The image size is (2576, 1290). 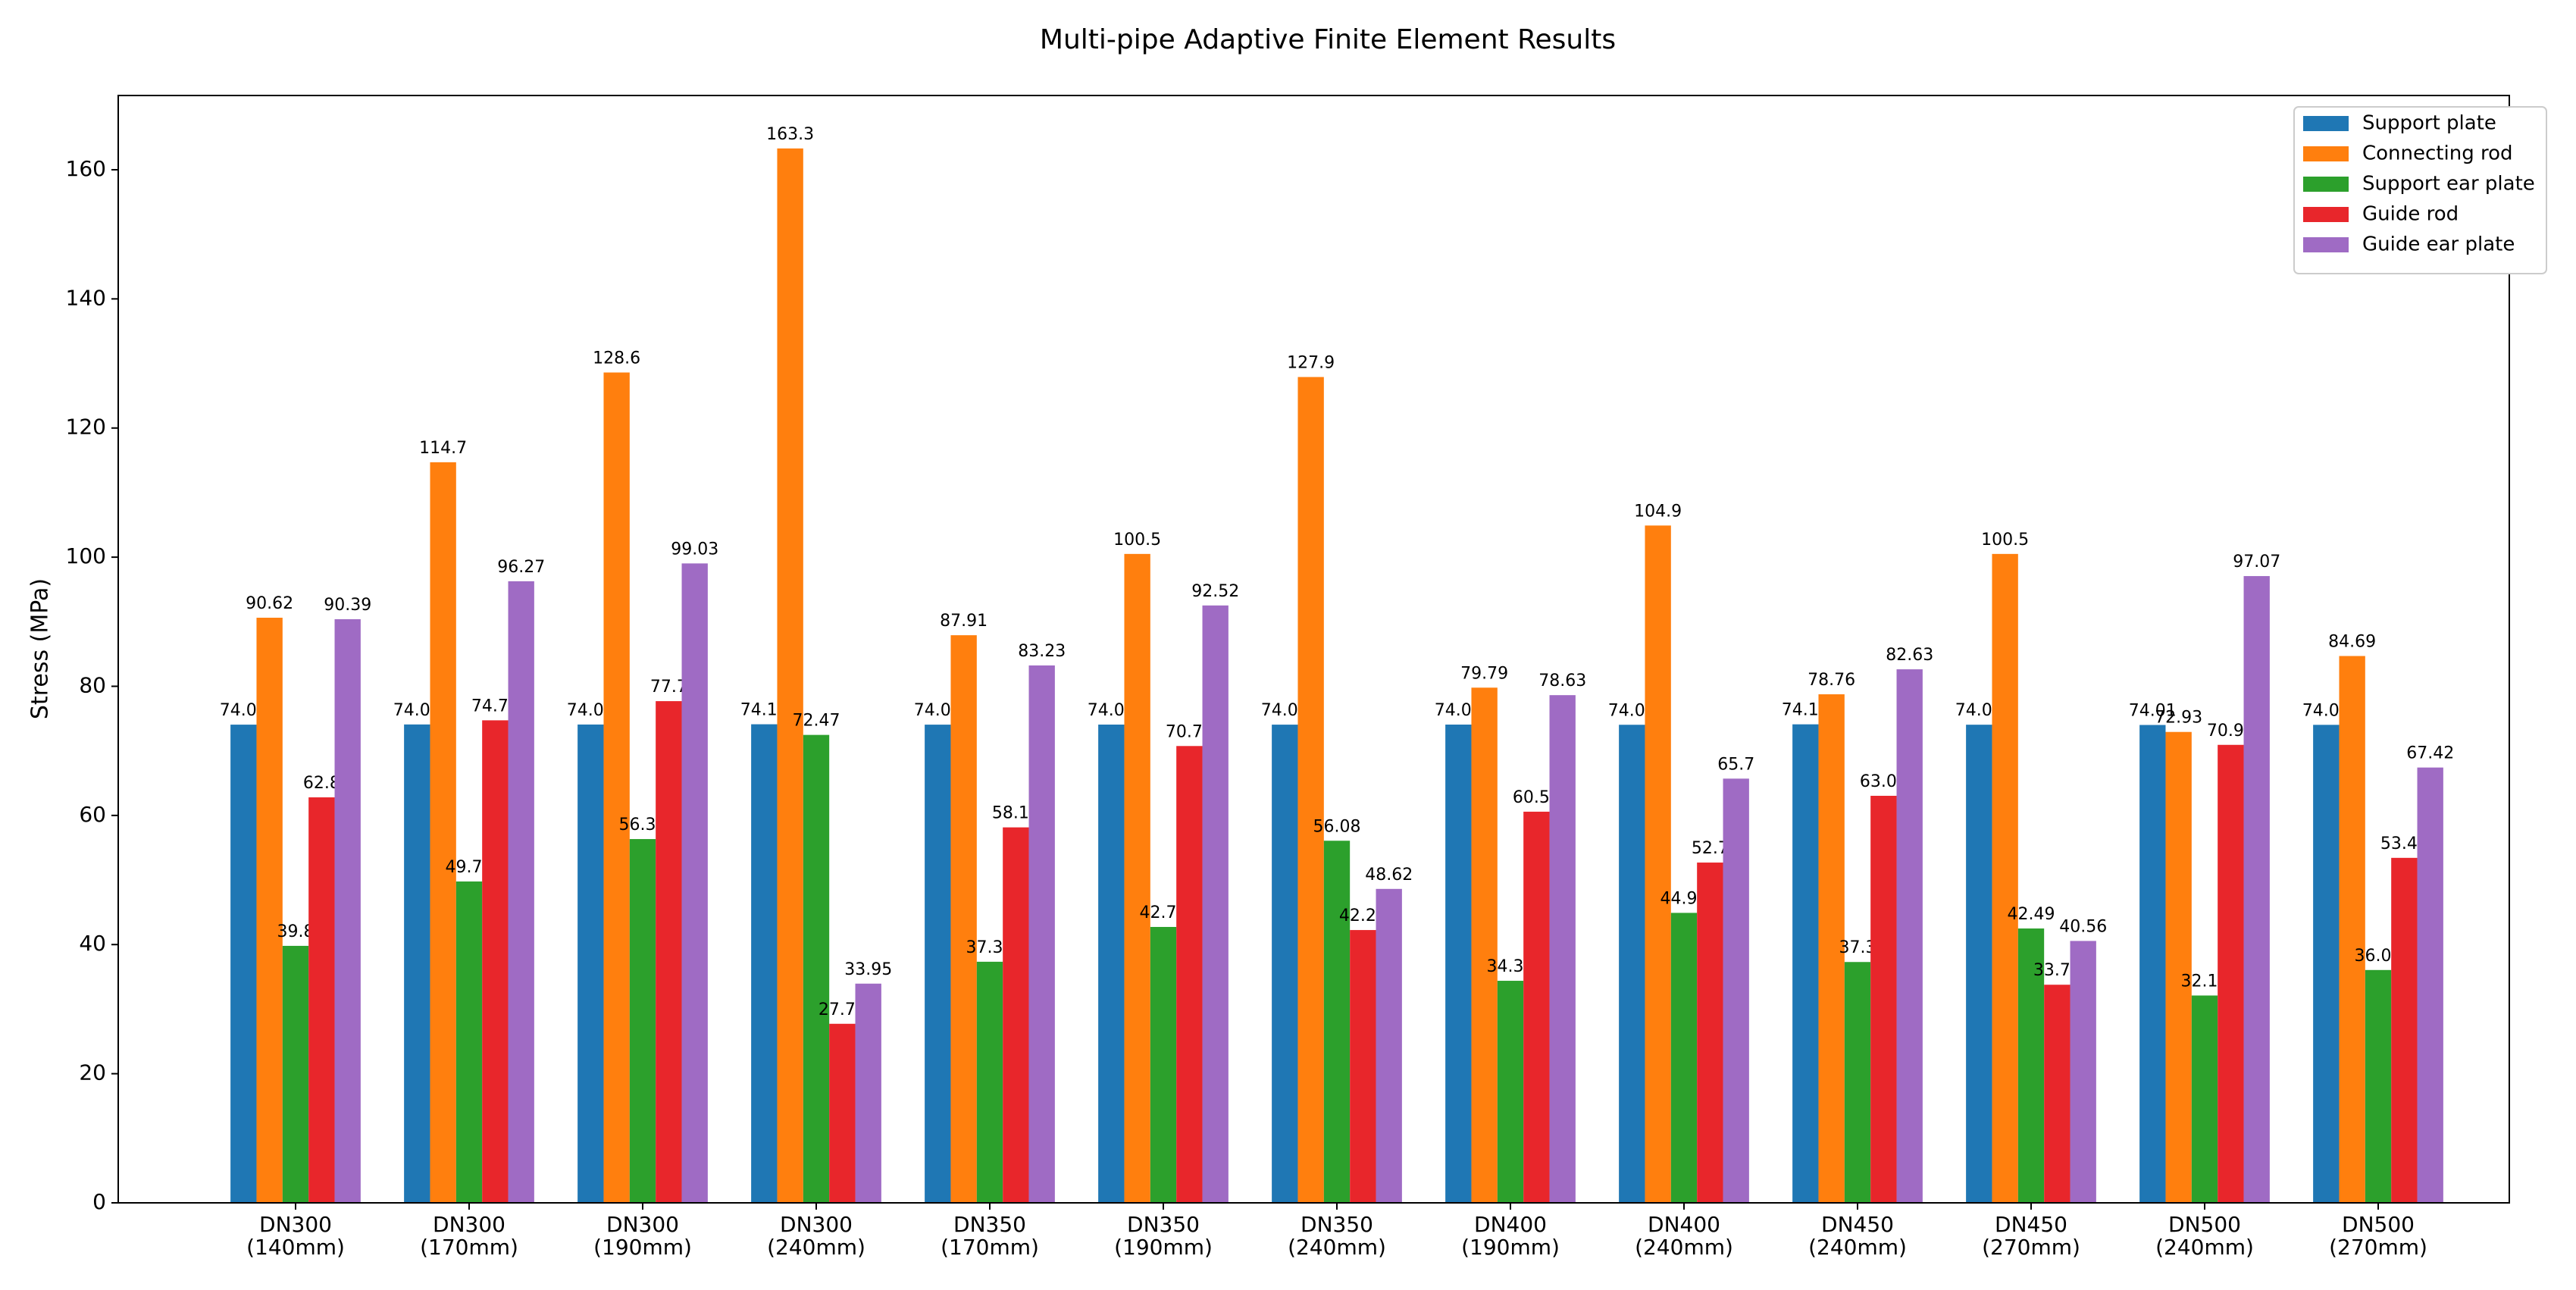 I want to click on data-label: 90.39, so click(x=348, y=606).